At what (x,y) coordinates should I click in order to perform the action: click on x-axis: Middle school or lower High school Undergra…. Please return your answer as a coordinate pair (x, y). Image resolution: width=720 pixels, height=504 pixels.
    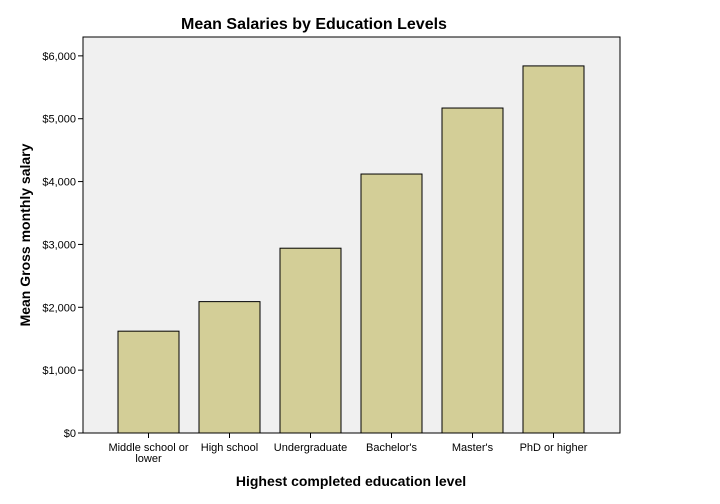
    Looking at the image, I should click on (348, 449).